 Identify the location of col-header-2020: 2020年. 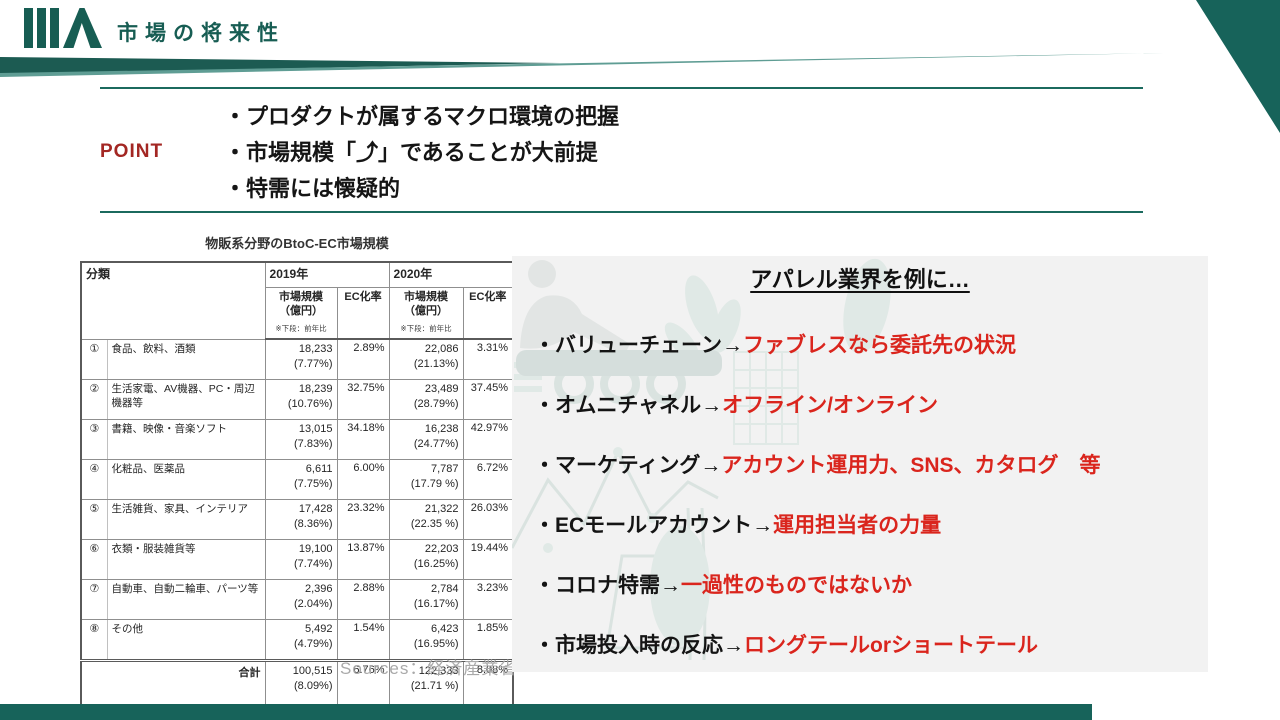
(451, 274).